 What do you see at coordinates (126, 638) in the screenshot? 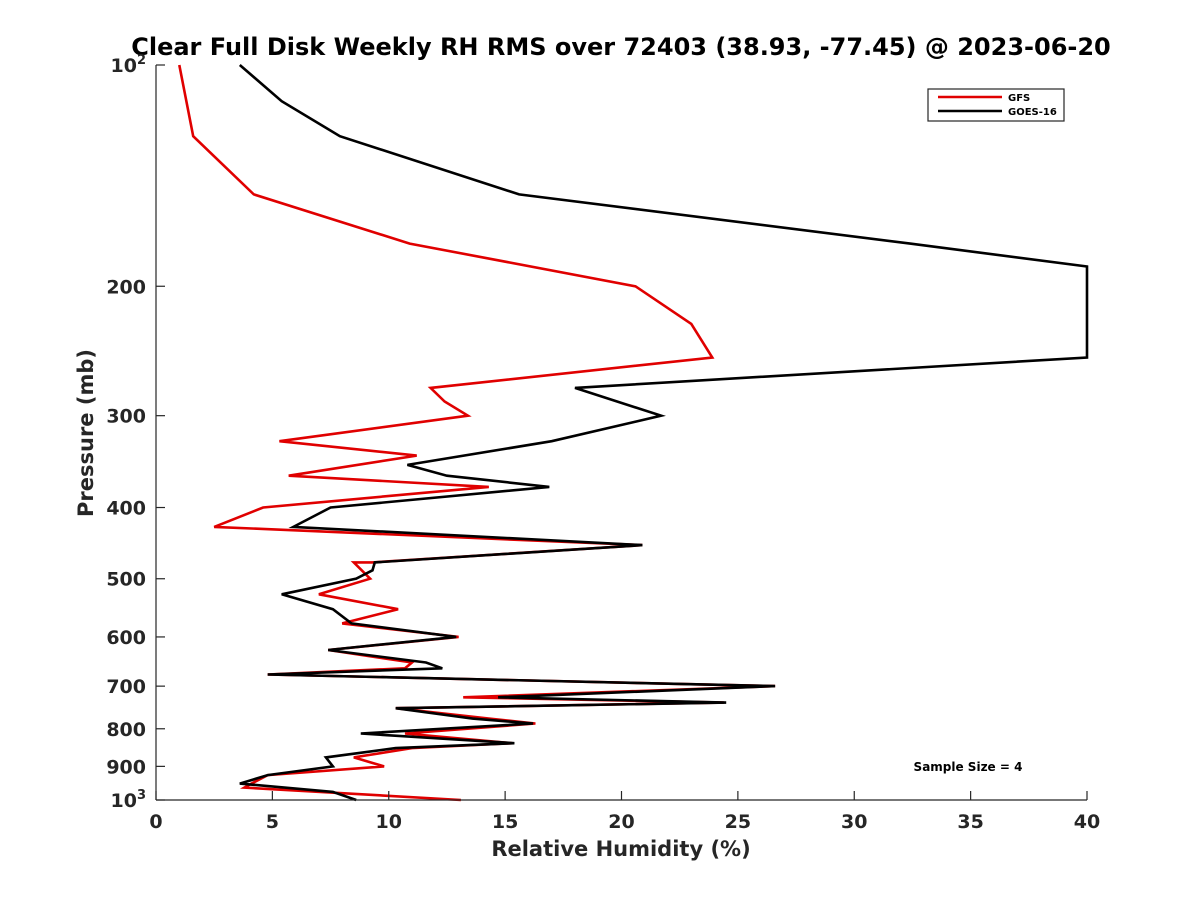
I see `y-tick-label: 600` at bounding box center [126, 638].